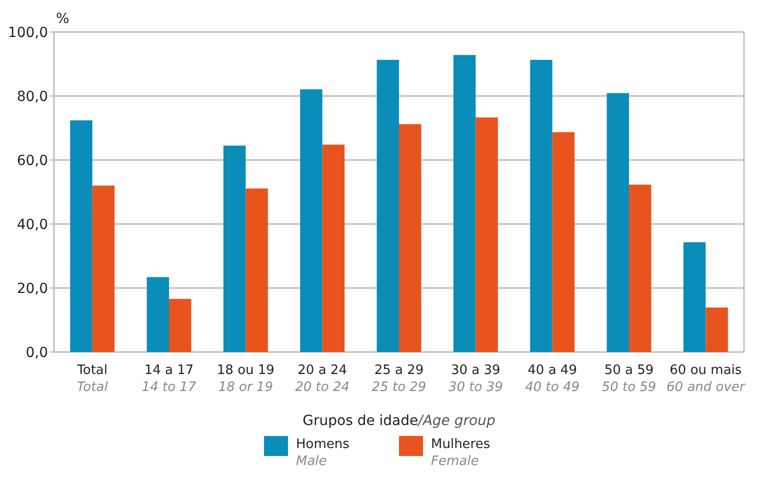 The height and width of the screenshot is (487, 768). Describe the element at coordinates (32, 224) in the screenshot. I see `y-tick-label: 40,0` at that location.